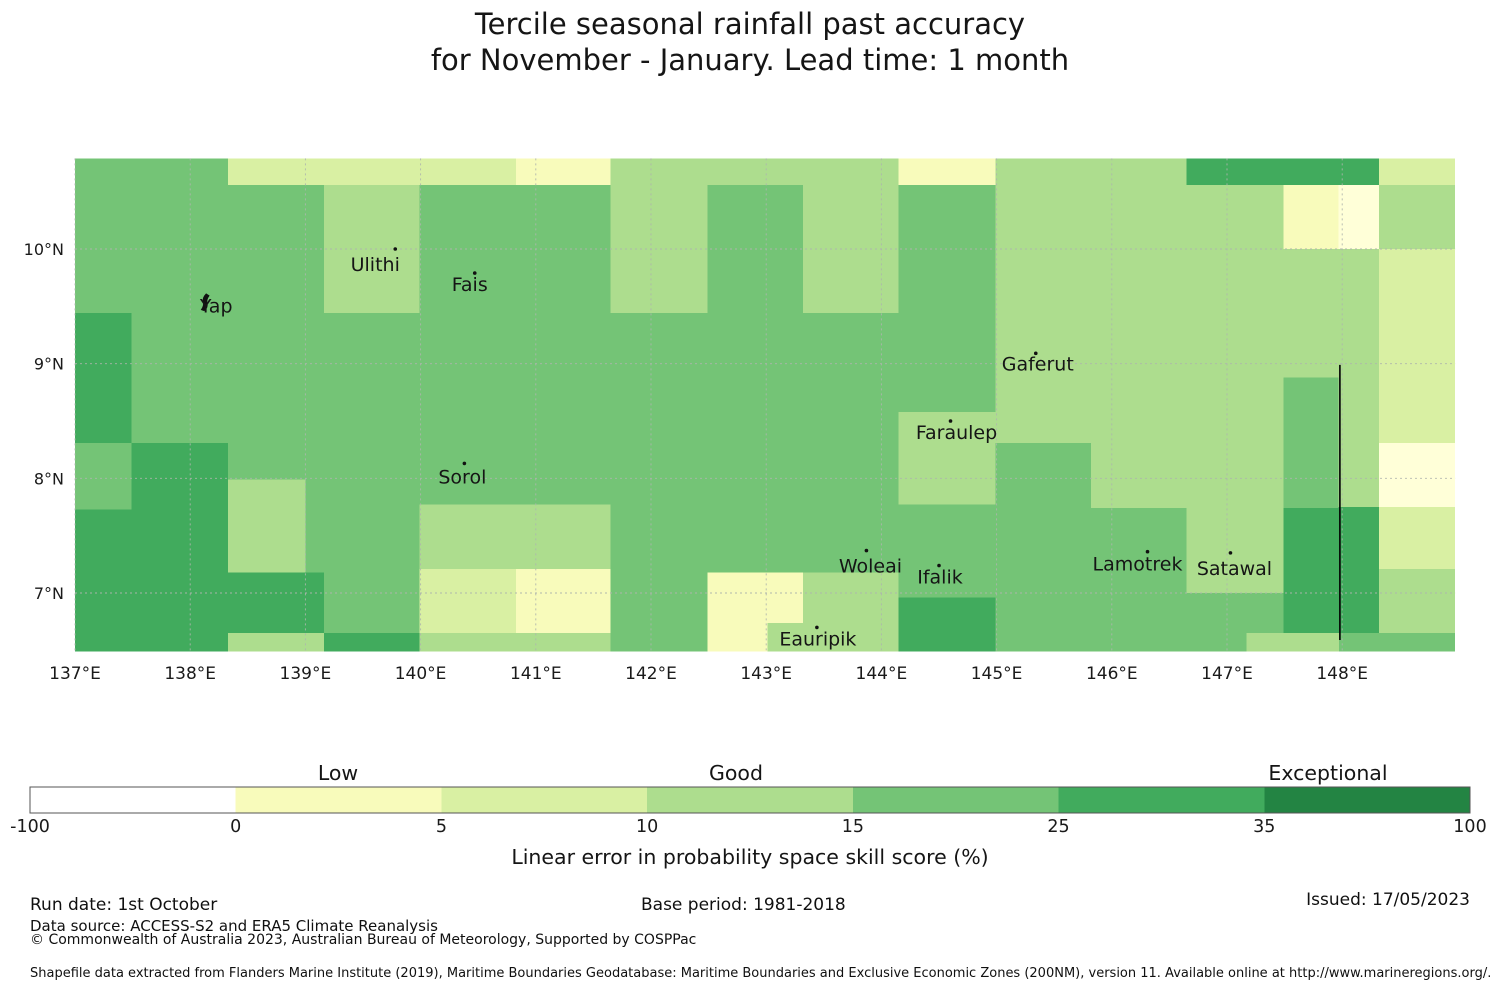  Describe the element at coordinates (1138, 565) in the screenshot. I see `island-label: Lamotrek` at that location.